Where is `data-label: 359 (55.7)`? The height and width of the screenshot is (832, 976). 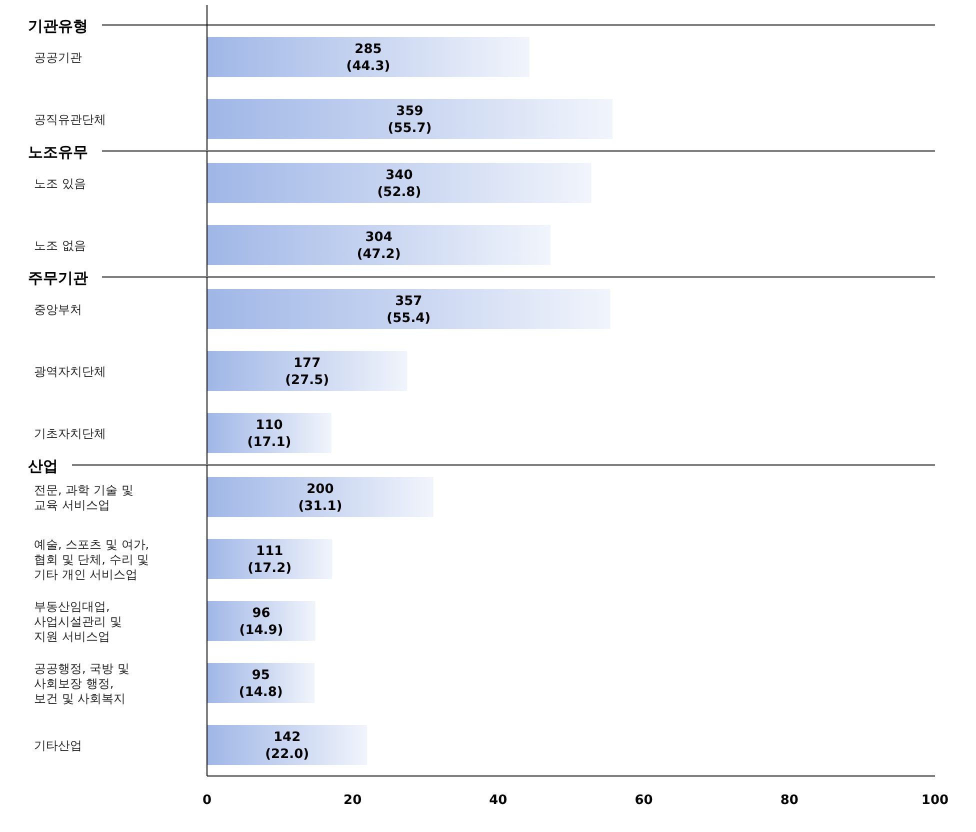 data-label: 359 (55.7) is located at coordinates (410, 120).